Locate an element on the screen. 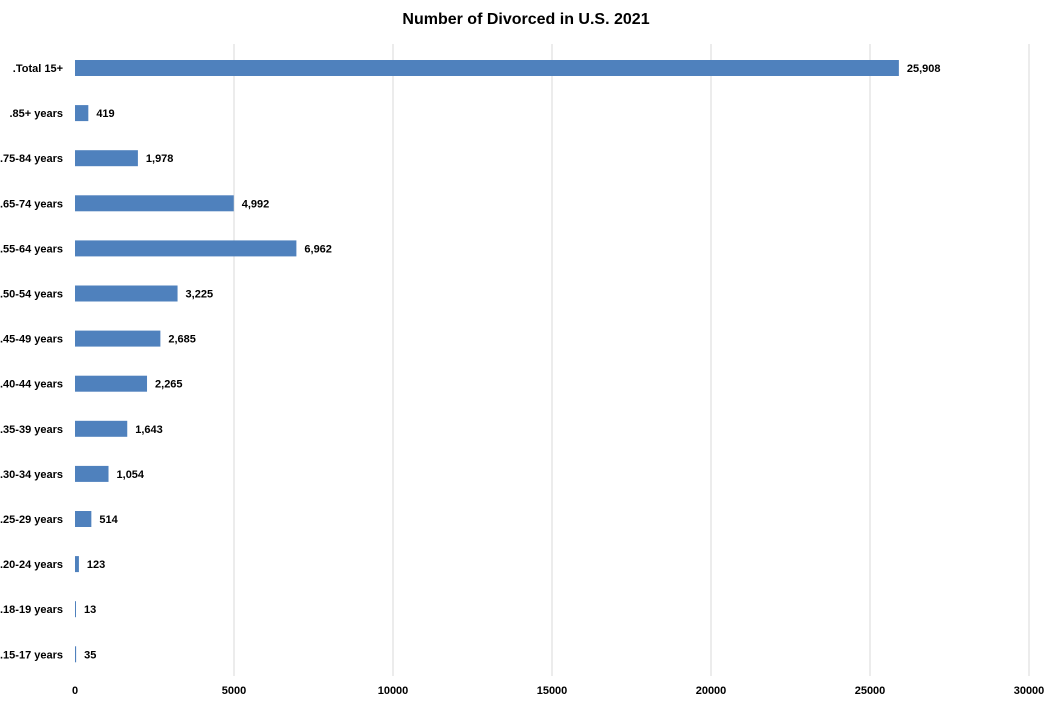 The width and height of the screenshot is (1049, 704). category-label: .65-74 years is located at coordinates (31, 204).